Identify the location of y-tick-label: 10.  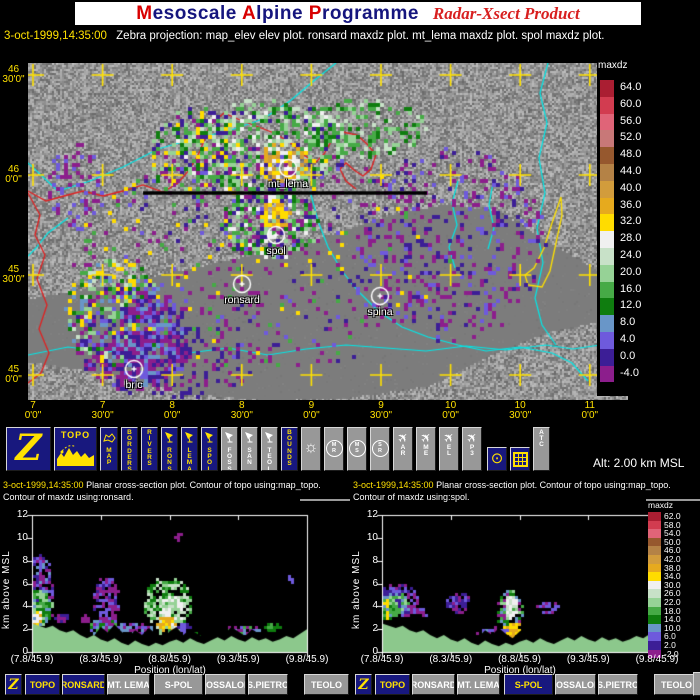
(372, 537).